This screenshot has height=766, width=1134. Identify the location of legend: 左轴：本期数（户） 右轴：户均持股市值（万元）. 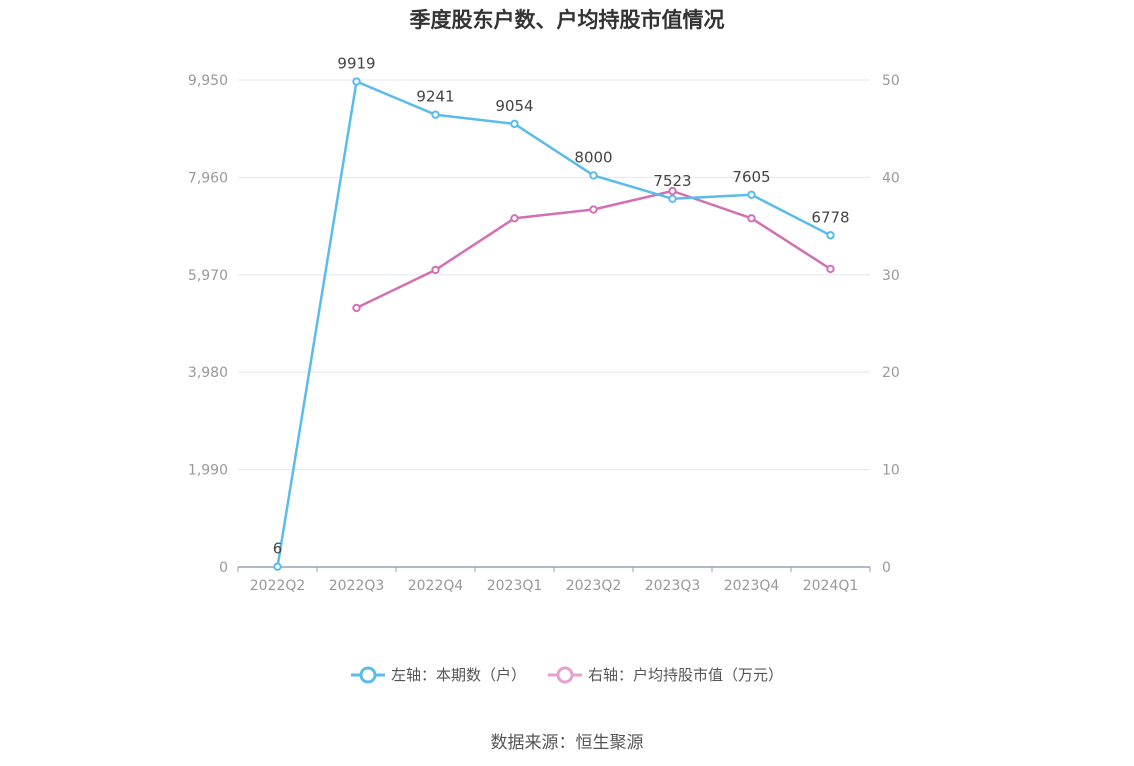
(567, 674).